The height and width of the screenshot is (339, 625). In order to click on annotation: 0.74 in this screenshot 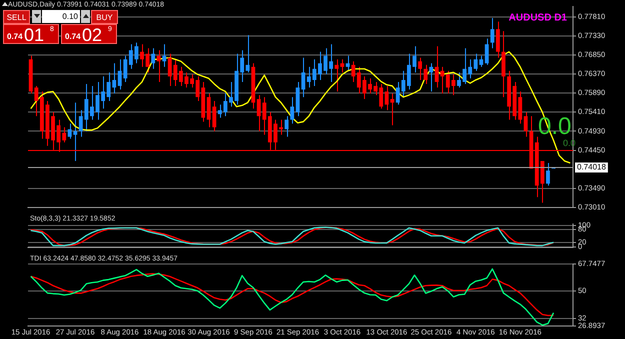, I will do `click(73, 36)`.